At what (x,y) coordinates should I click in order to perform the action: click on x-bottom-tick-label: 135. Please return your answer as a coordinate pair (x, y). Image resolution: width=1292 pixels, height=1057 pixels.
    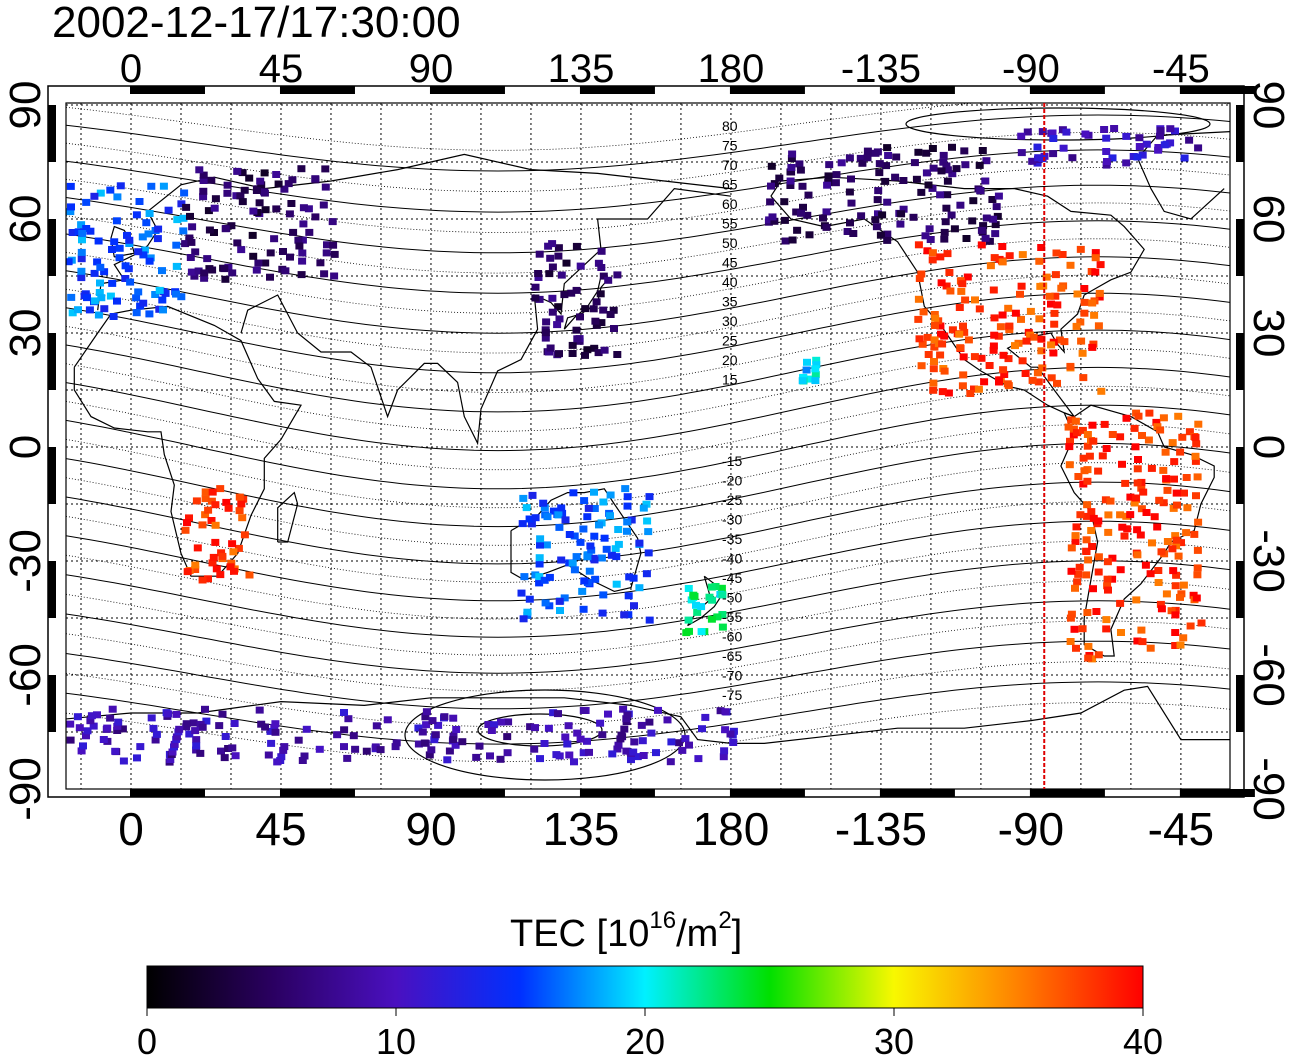
    Looking at the image, I should click on (581, 829).